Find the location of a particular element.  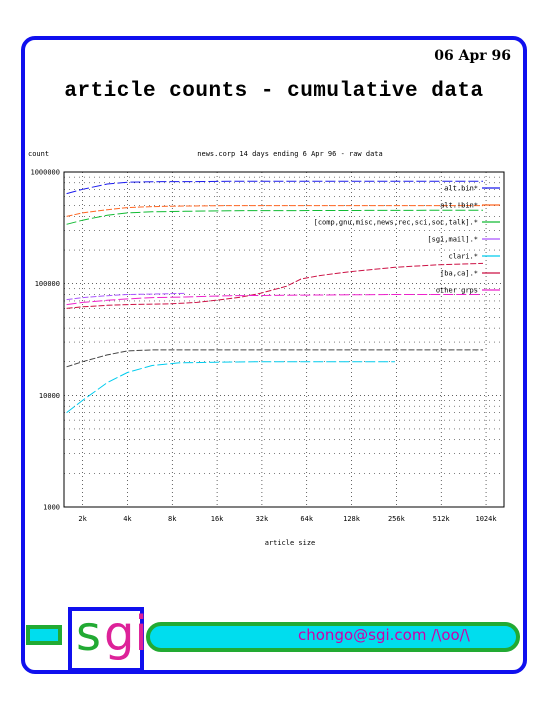

footer-left-box is located at coordinates (44, 635).